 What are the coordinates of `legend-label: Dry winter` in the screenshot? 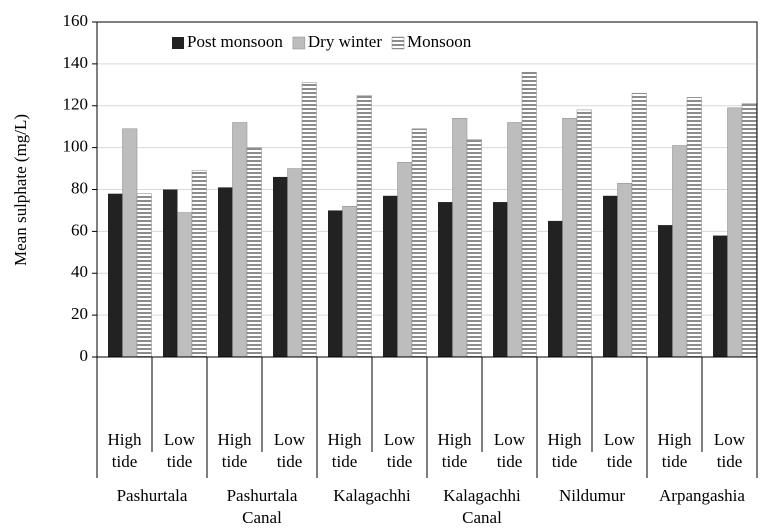 It's located at (345, 41).